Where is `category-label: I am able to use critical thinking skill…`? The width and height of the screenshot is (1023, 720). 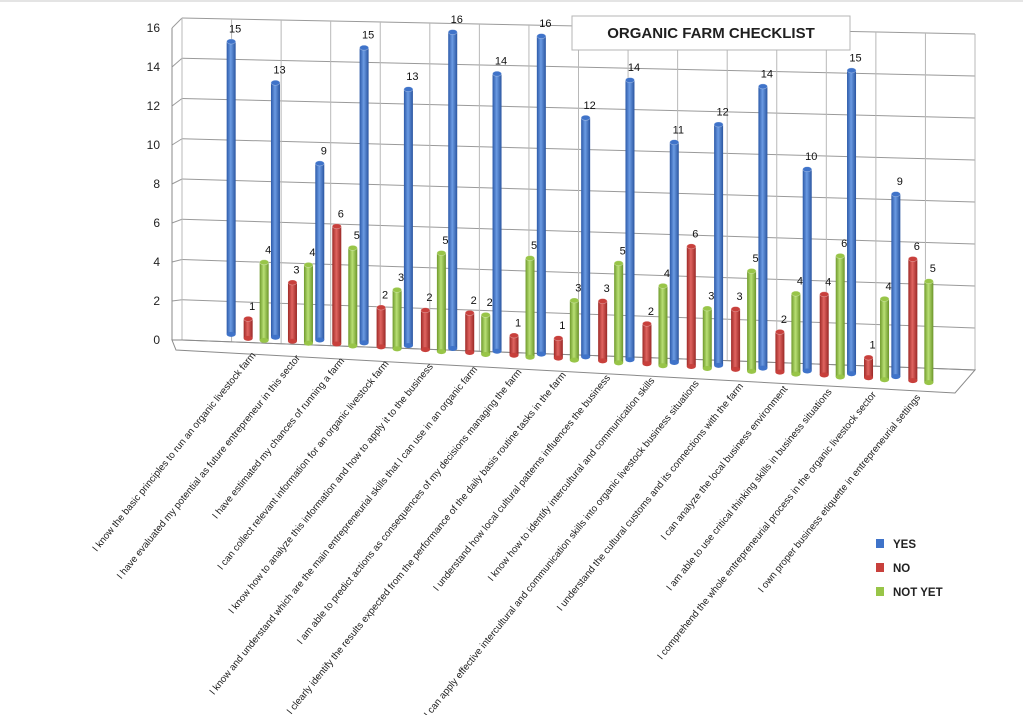 category-label: I am able to use critical thinking skill… is located at coordinates (750, 490).